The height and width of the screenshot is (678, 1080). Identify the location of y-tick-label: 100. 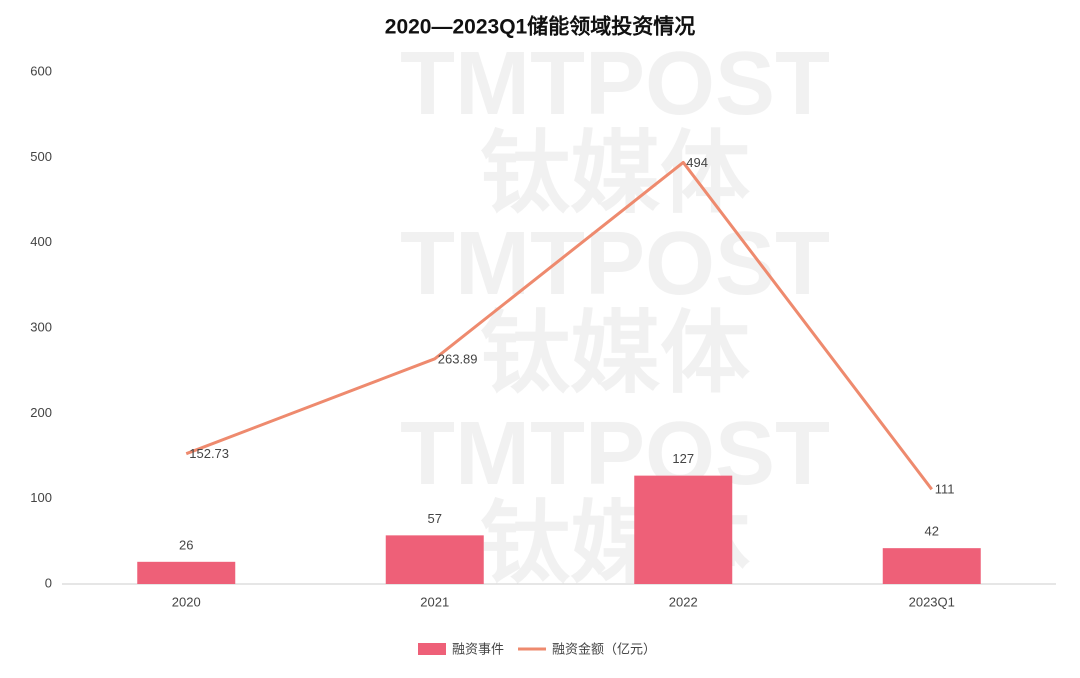
(41, 497).